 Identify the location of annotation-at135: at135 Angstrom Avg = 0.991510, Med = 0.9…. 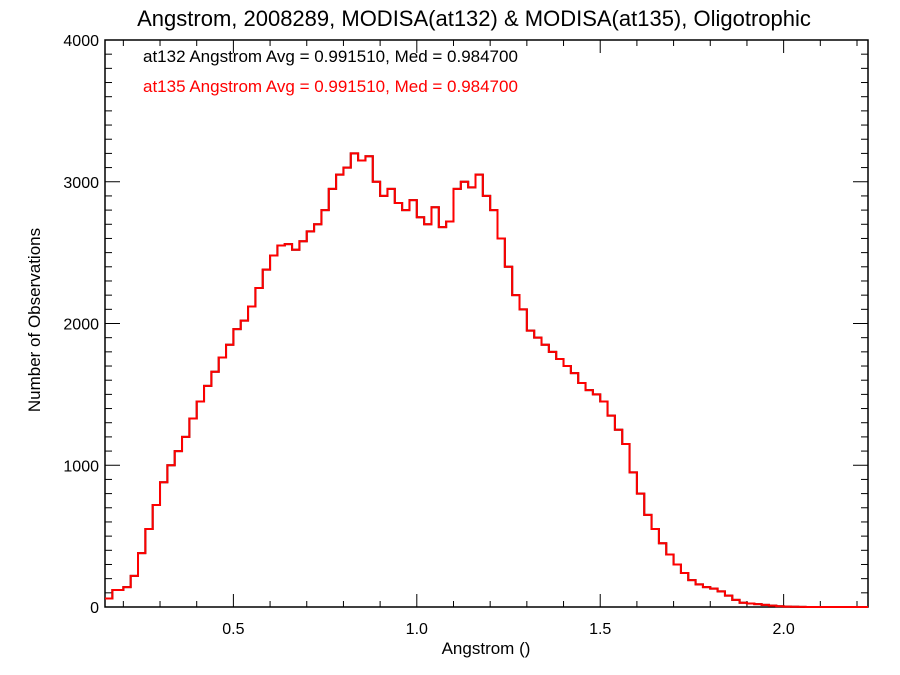
(330, 86).